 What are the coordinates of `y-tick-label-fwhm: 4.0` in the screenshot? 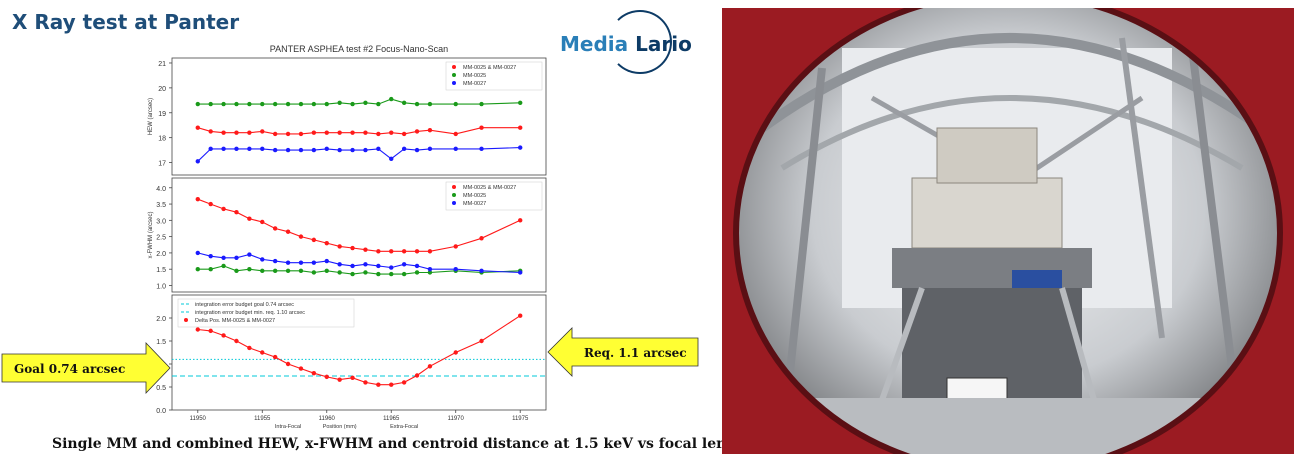 It's located at (161, 189).